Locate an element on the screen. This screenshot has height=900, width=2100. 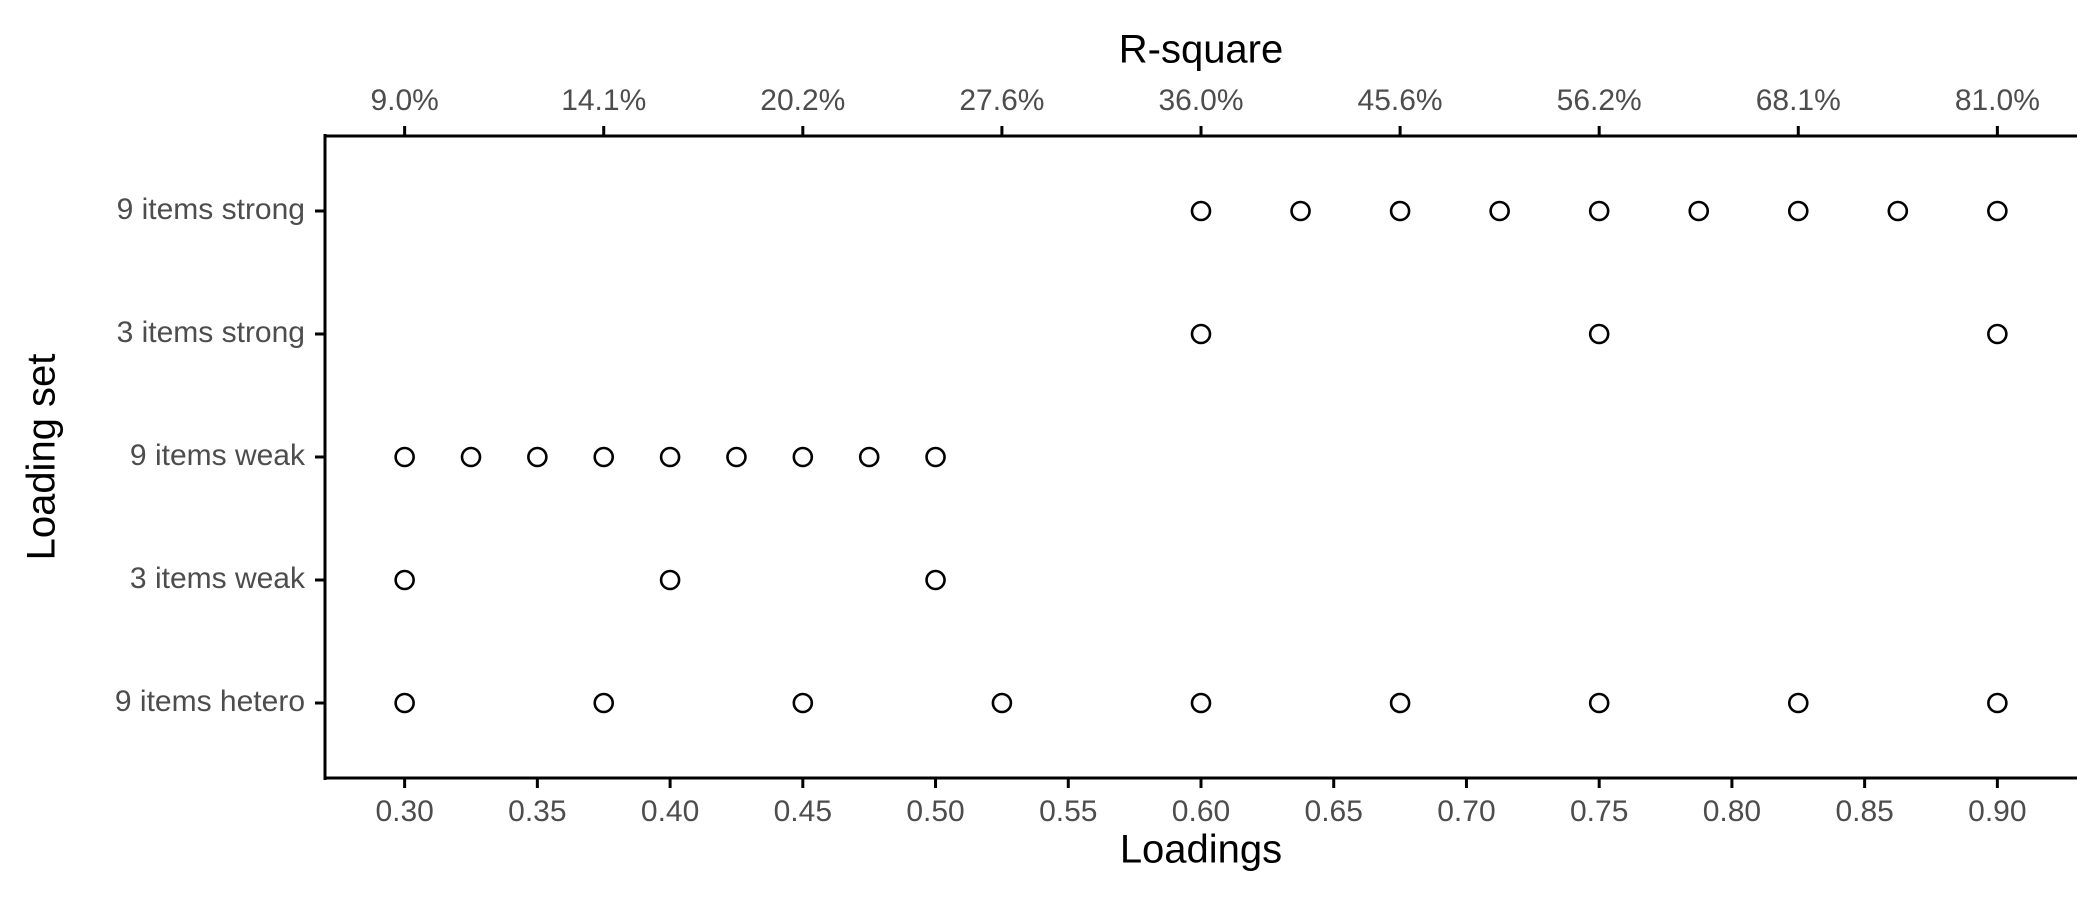
y-tick-label: 3 items weak is located at coordinates (218, 578).